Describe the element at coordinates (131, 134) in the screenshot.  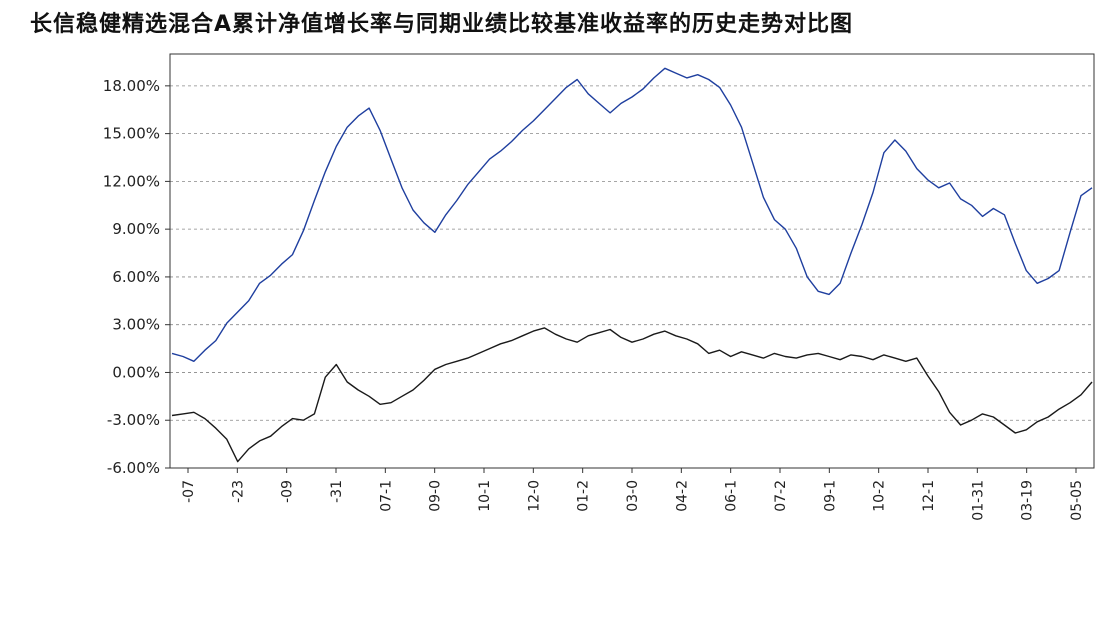
I see `y-tick-label: 15.00%` at that location.